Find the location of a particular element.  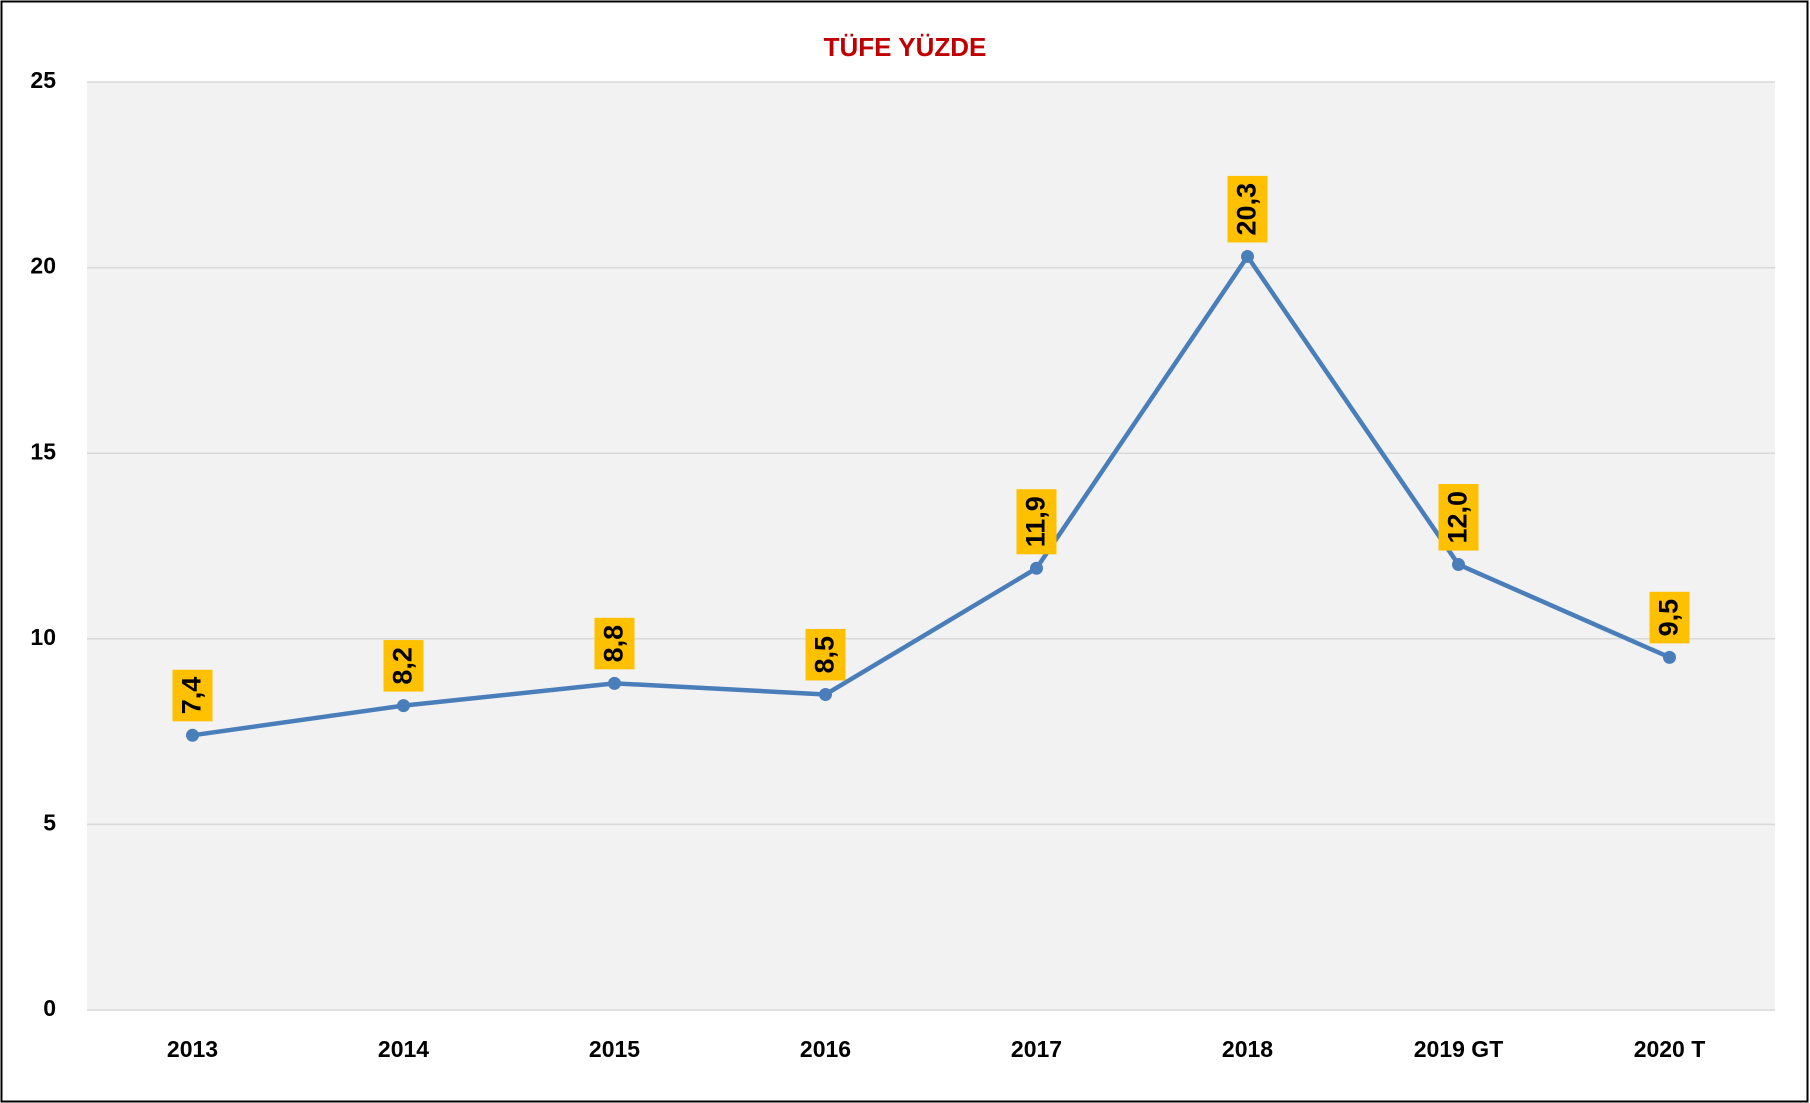

x-tick-label: 2014 is located at coordinates (403, 1049).